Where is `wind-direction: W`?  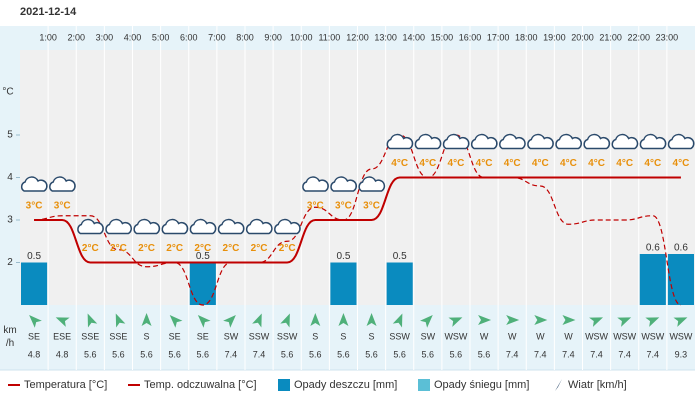 wind-direction: W is located at coordinates (512, 336).